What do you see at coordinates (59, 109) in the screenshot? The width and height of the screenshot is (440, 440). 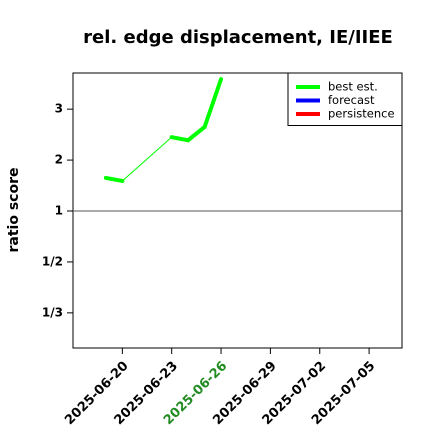 I see `y-tick-label: 3` at bounding box center [59, 109].